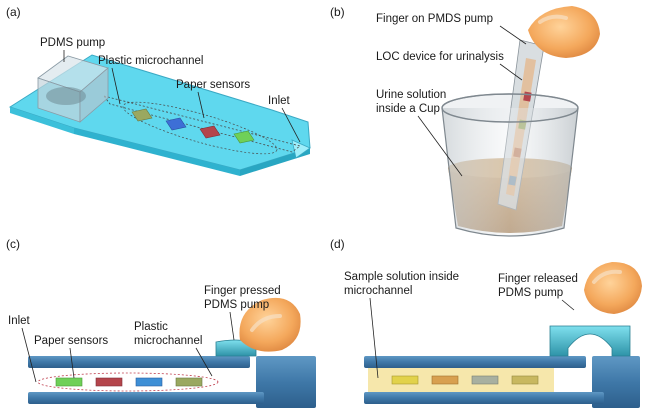 The image size is (650, 411). I want to click on cup-body, so click(510, 172).